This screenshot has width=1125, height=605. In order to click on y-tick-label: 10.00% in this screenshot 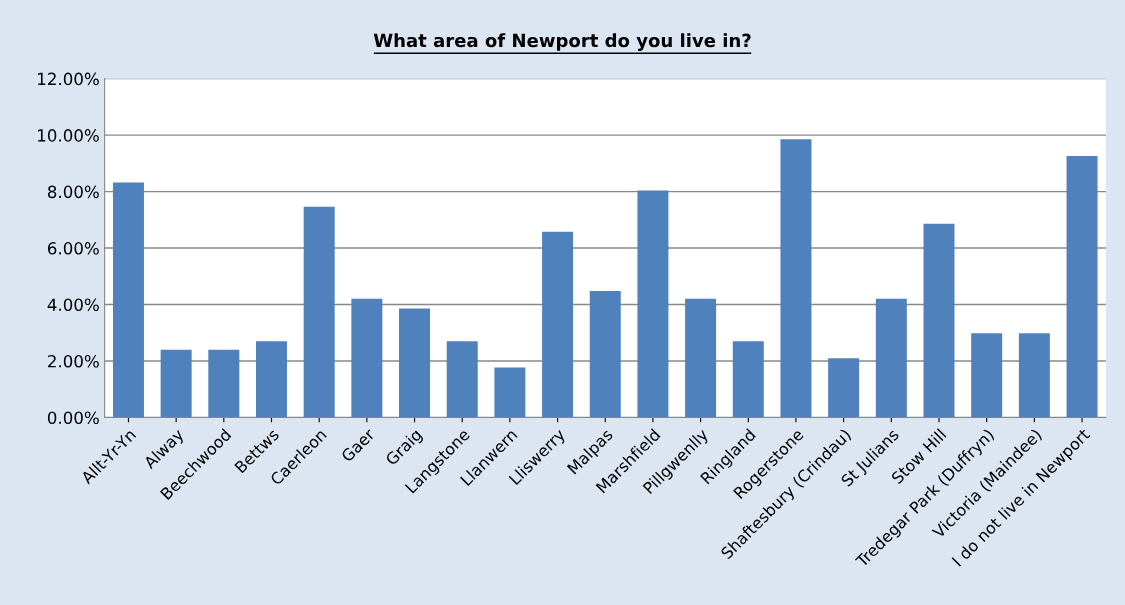, I will do `click(68, 135)`.